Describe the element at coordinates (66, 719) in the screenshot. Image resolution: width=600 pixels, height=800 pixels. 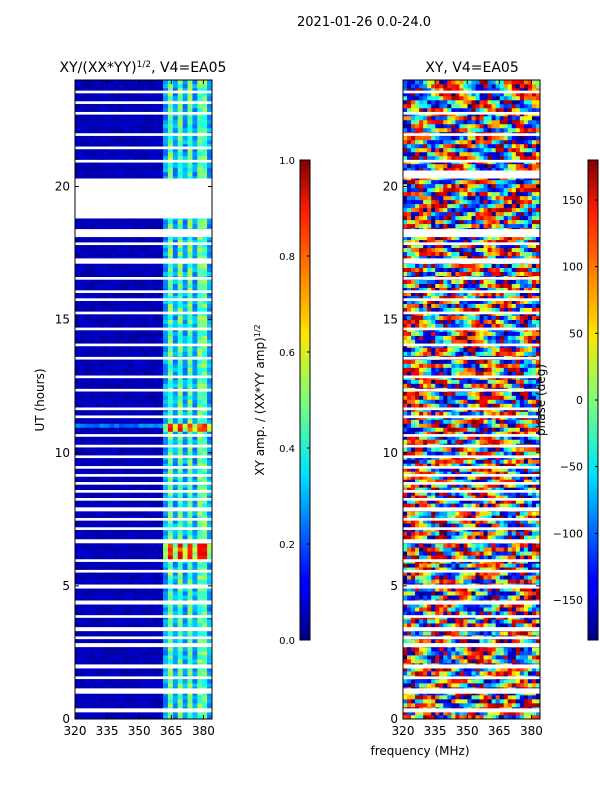
I see `y-tick-label: 0` at that location.